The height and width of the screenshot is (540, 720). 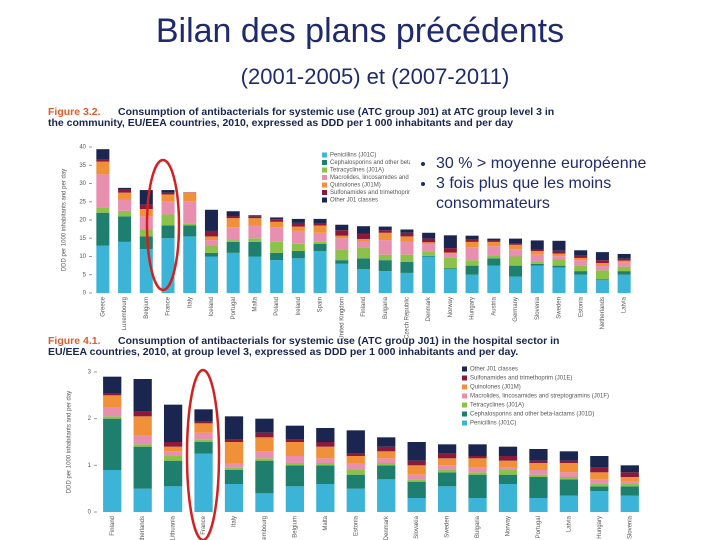 What do you see at coordinates (190, 302) in the screenshot?
I see `x-tick-label: Italy` at bounding box center [190, 302].